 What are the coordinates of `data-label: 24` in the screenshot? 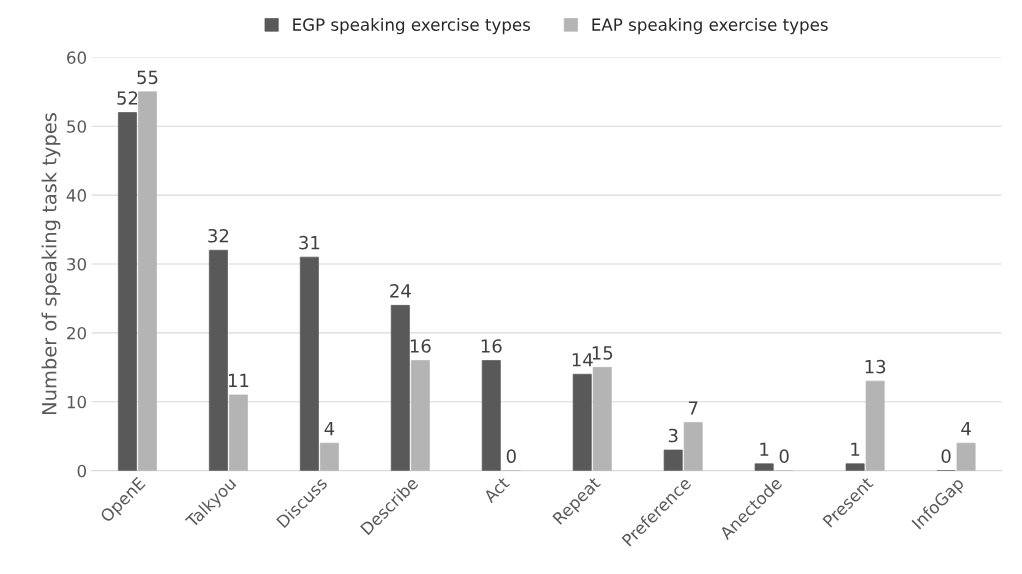 It's located at (400, 291).